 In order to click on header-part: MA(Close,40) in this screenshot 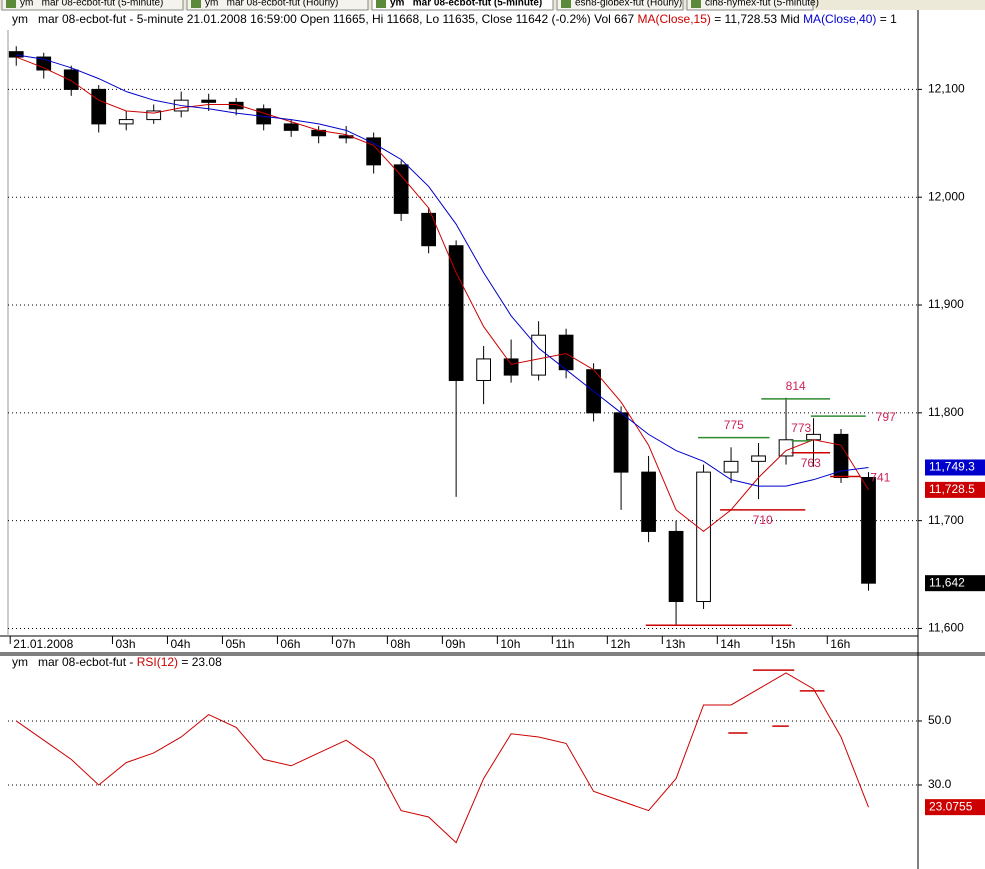, I will do `click(839, 19)`.